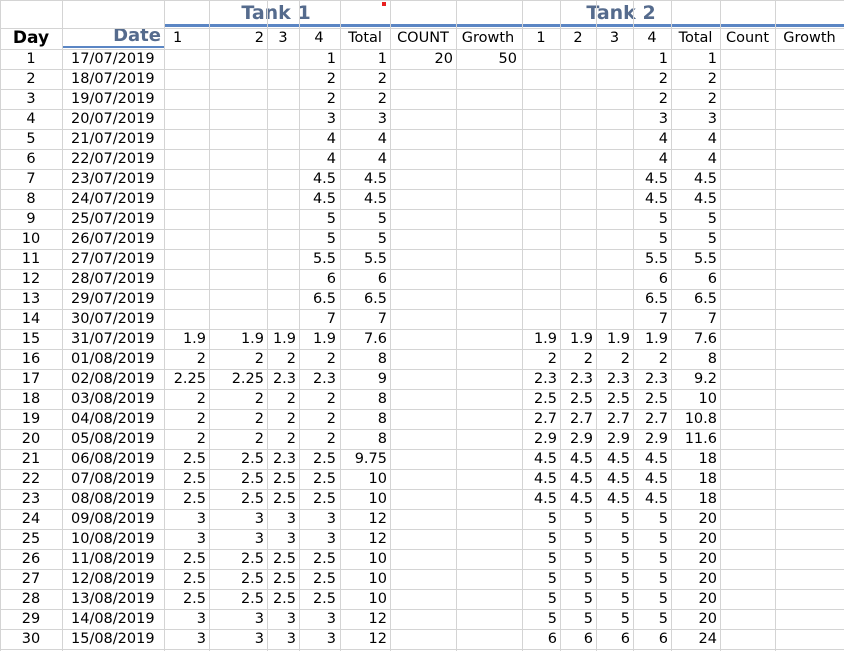 The width and height of the screenshot is (844, 651). I want to click on date-cell: 23/07/2019, so click(113, 179).